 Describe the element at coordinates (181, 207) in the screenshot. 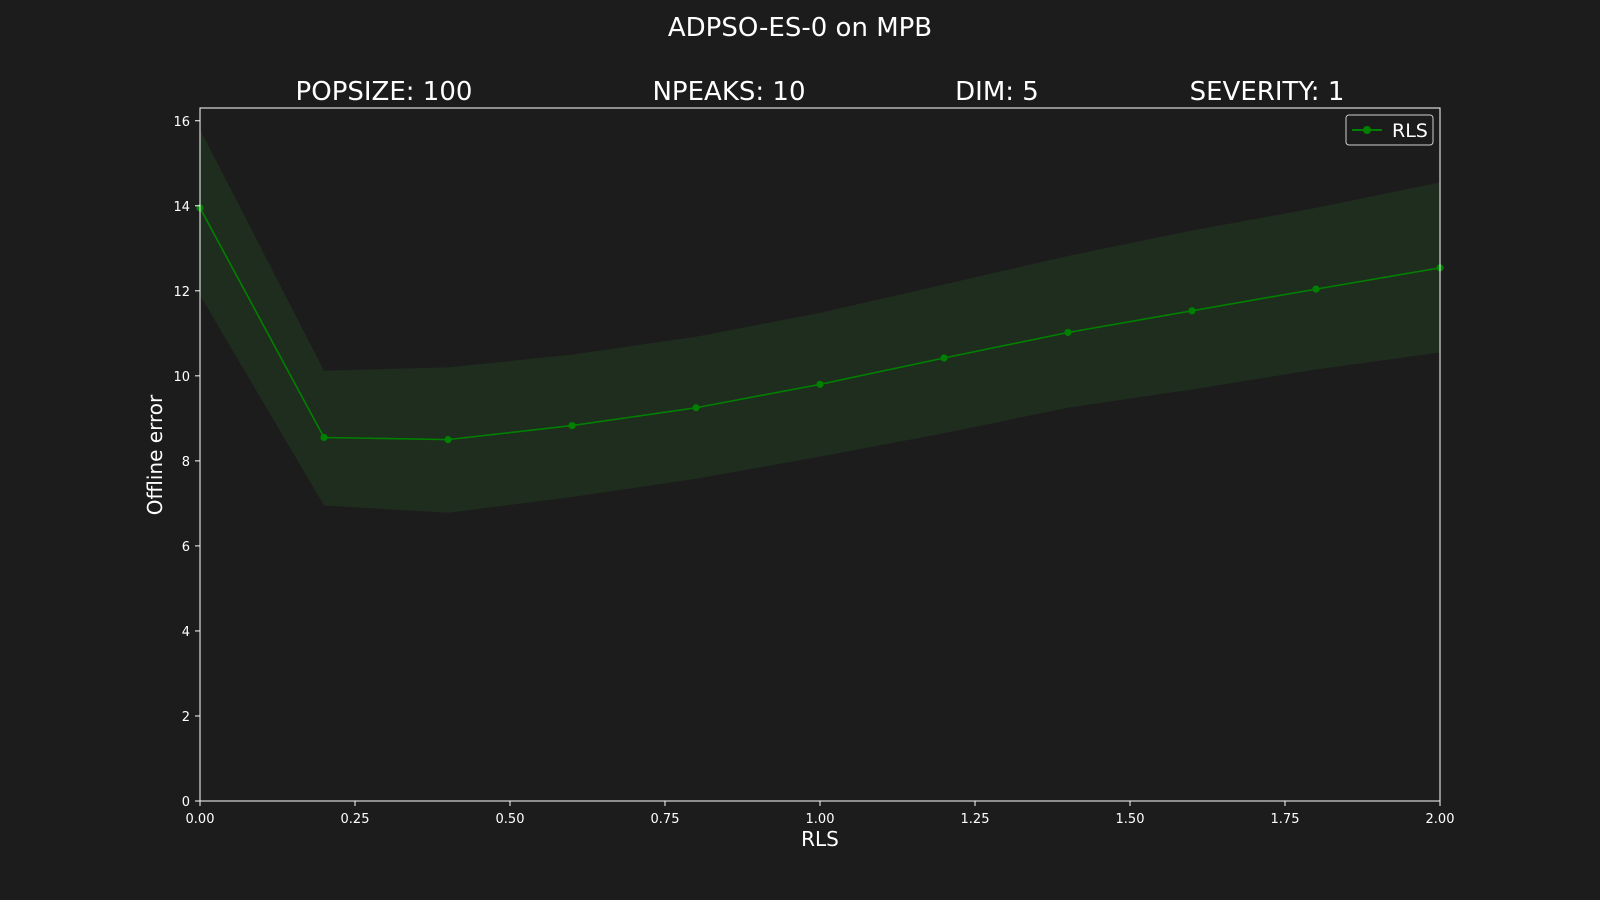

I see `y-tick-label: 14` at that location.